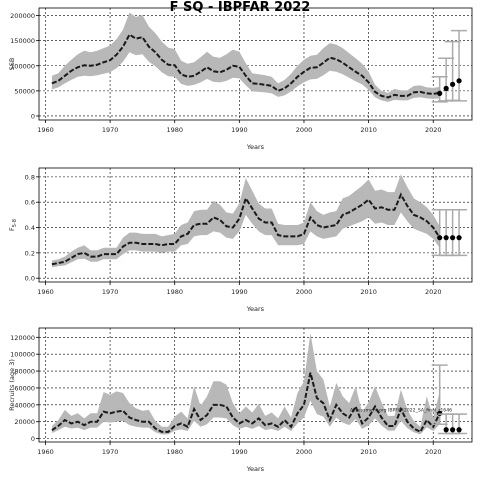 This screenshot has height=480, width=480. Describe the element at coordinates (174, 452) in the screenshot. I see `chart-3-xtick-label-2: 1980` at that location.